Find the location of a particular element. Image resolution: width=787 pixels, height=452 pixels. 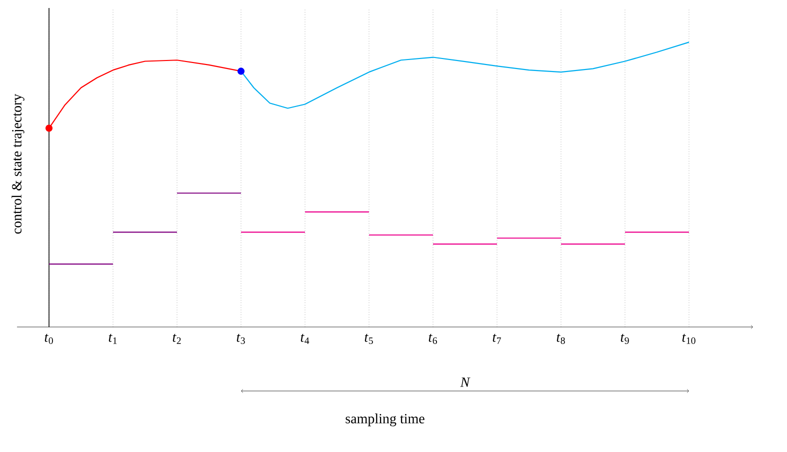

text: N is located at coordinates (465, 382).